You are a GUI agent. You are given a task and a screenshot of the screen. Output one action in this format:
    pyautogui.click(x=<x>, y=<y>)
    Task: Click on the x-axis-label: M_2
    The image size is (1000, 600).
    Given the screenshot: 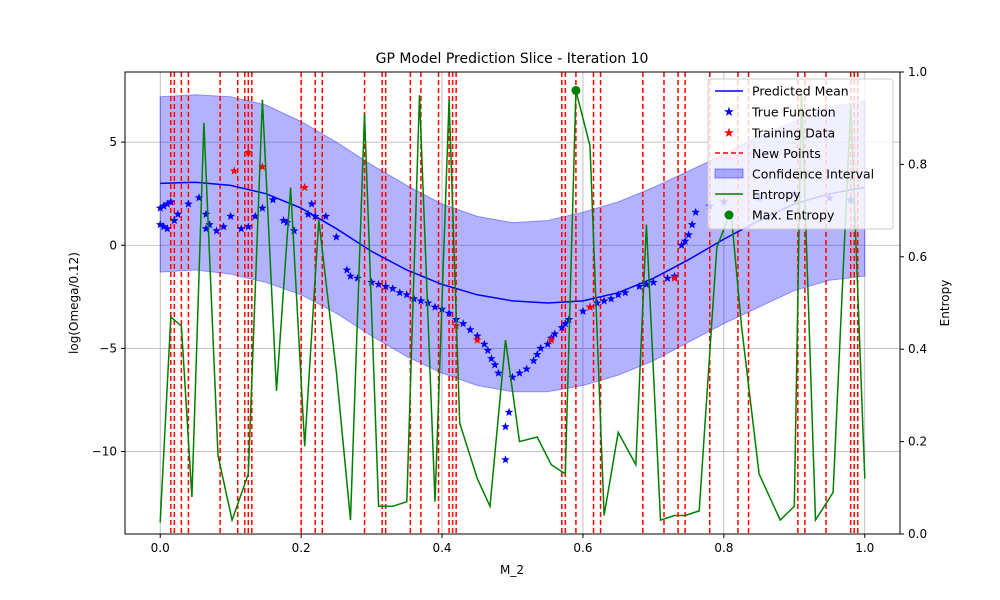 What is the action you would take?
    pyautogui.click(x=512, y=570)
    